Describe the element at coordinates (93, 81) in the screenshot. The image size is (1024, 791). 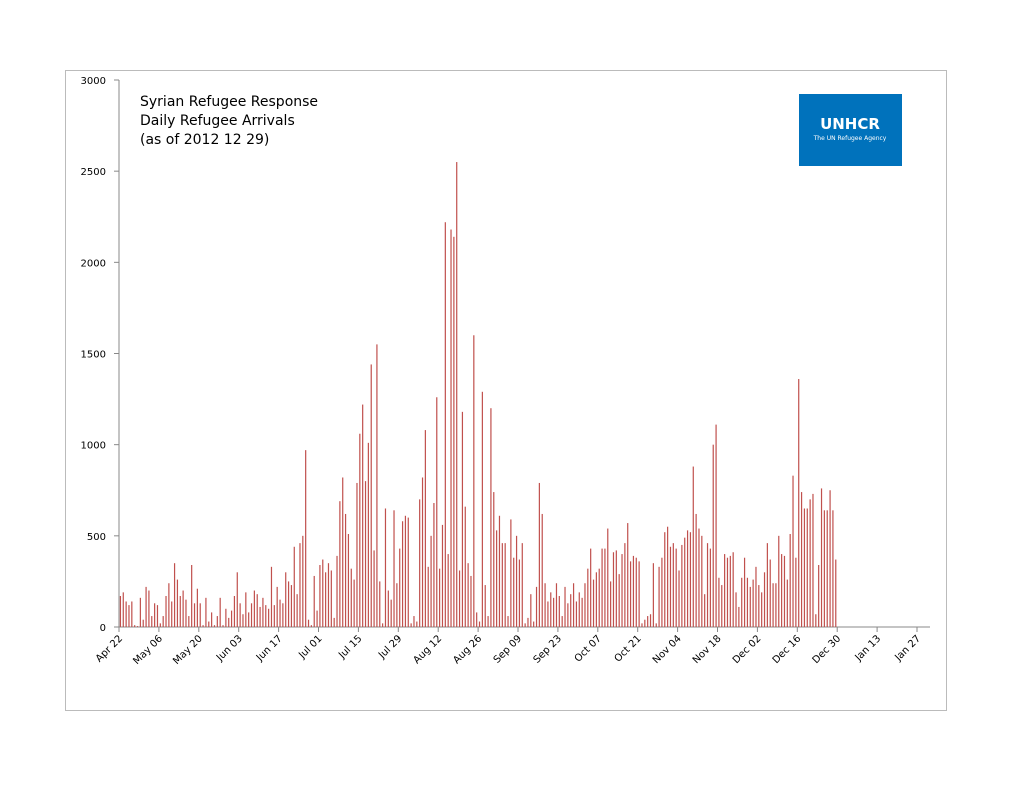
I see `y-tick-label: 3000` at that location.